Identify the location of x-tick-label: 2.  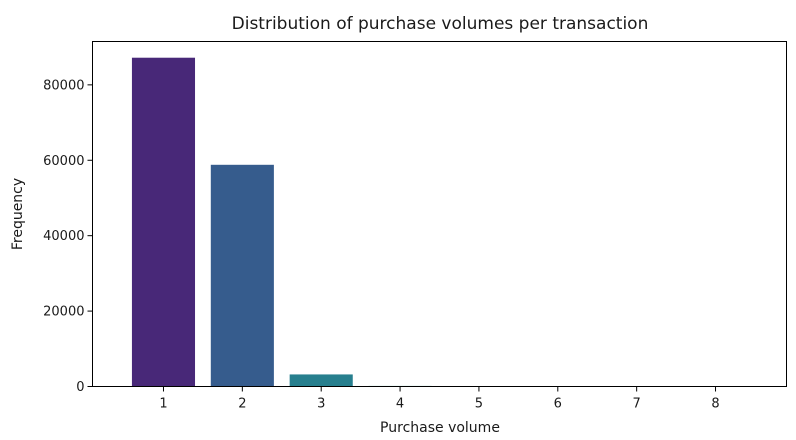
(242, 404).